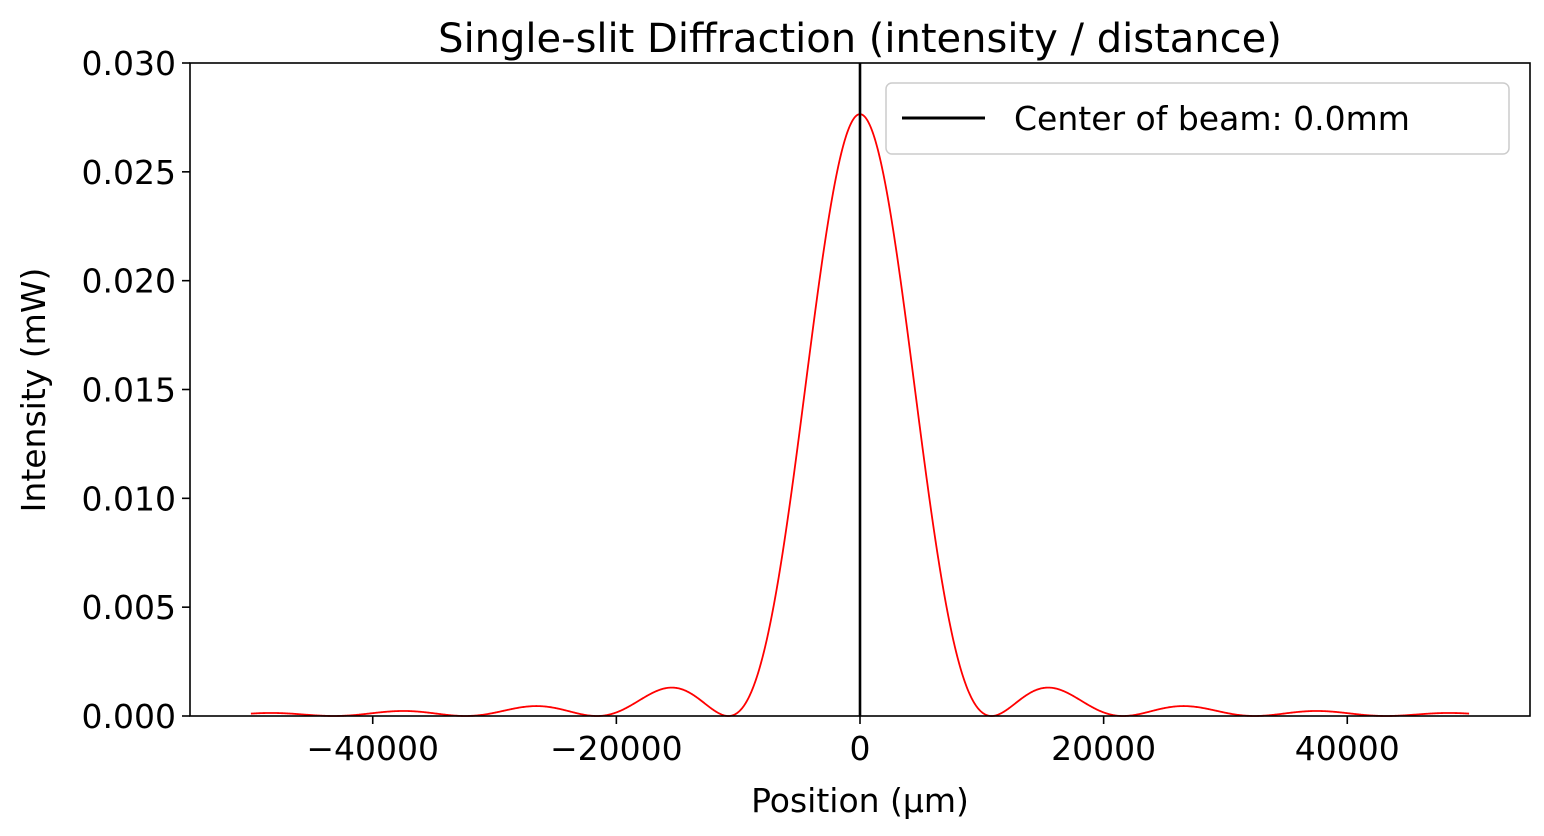 This screenshot has height=836, width=1544. I want to click on legend: Center of beam: 0.0mm, so click(1197, 118).